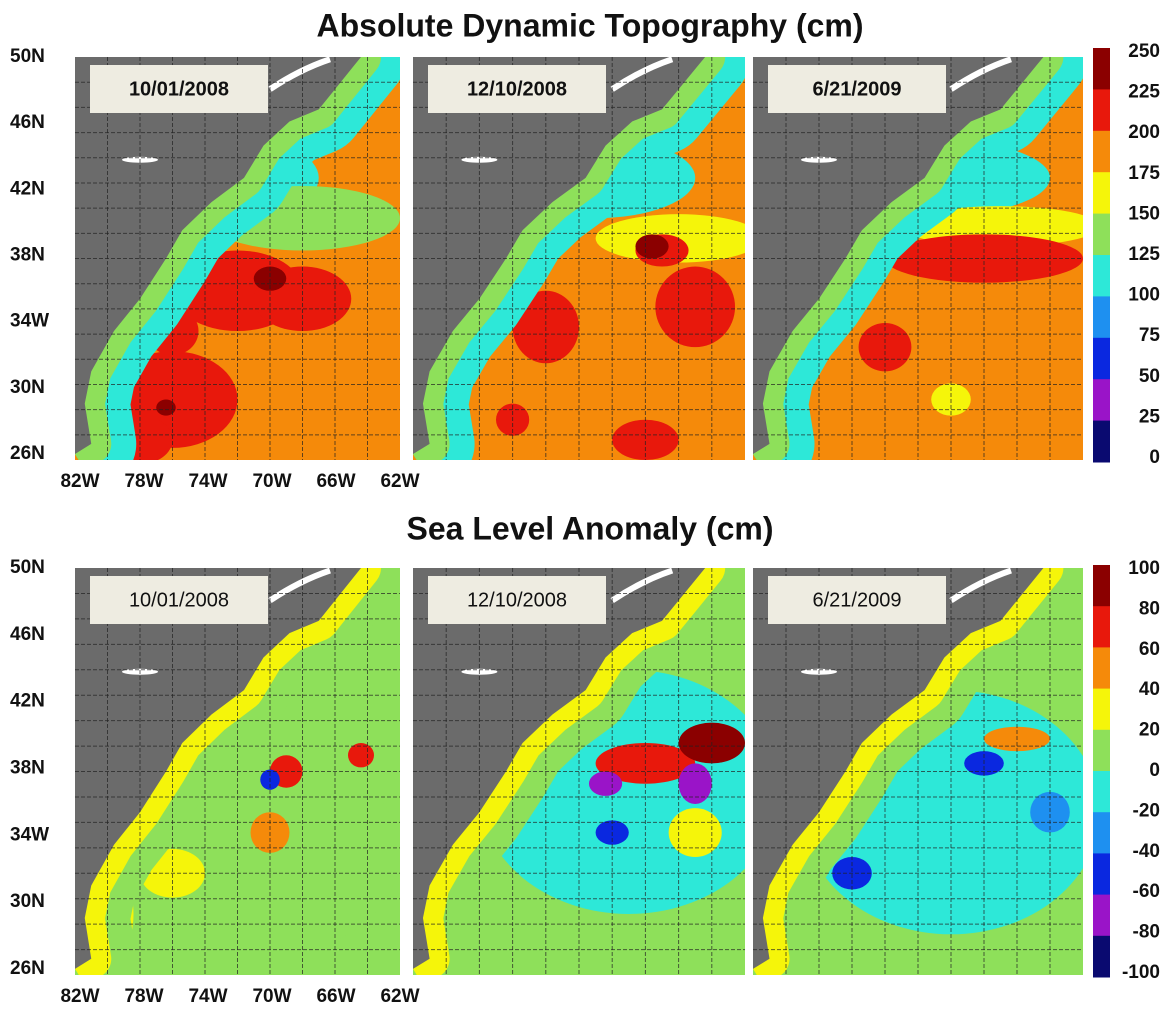 The image size is (1167, 1014). Describe the element at coordinates (179, 89) in the screenshot. I see `date-label: 10/01/2008` at that location.